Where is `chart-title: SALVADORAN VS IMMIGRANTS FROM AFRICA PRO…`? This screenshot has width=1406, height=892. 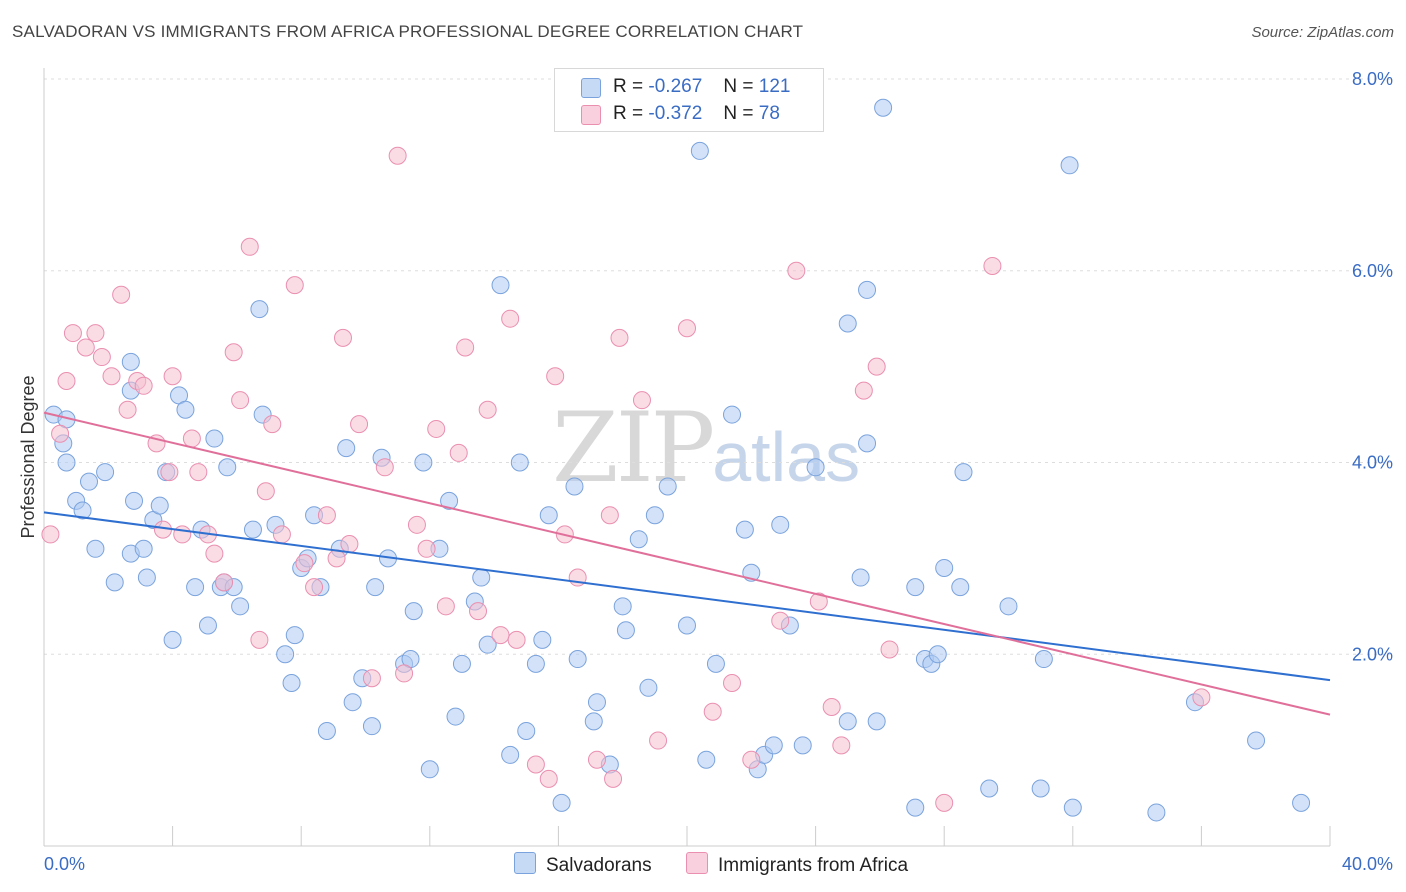
chart-title: SALVADORAN VS IMMIGRANTS FROM AFRICA PRO… is located at coordinates (408, 31).